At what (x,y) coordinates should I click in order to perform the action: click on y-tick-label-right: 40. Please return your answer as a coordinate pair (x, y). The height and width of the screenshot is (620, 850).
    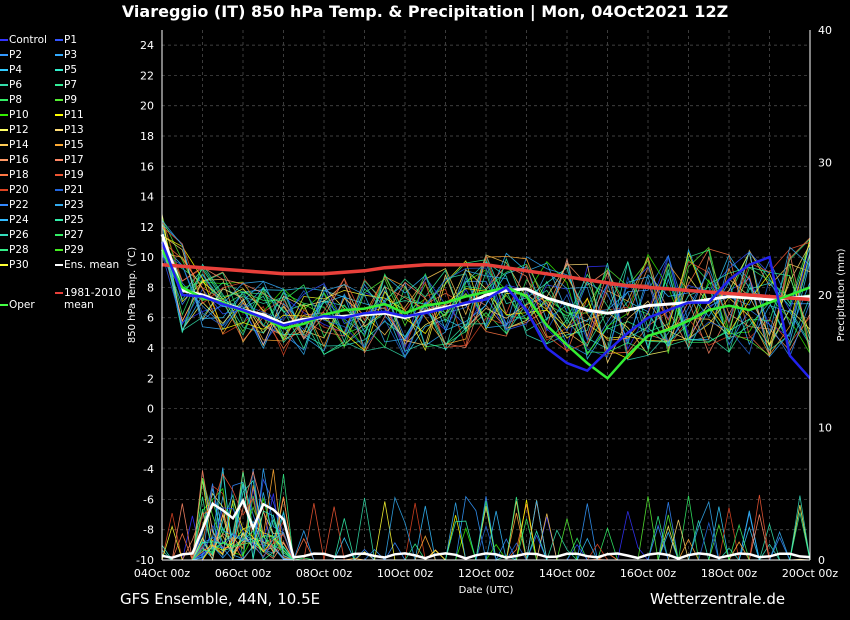
    Looking at the image, I should click on (825, 30).